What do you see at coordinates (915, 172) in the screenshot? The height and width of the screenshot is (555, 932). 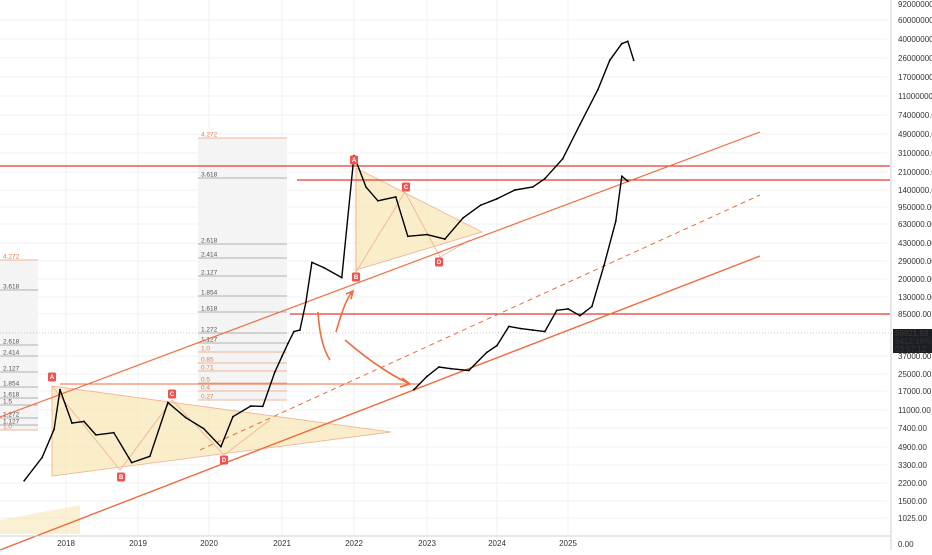 I see `y-tick-label: 2100000.00` at bounding box center [915, 172].